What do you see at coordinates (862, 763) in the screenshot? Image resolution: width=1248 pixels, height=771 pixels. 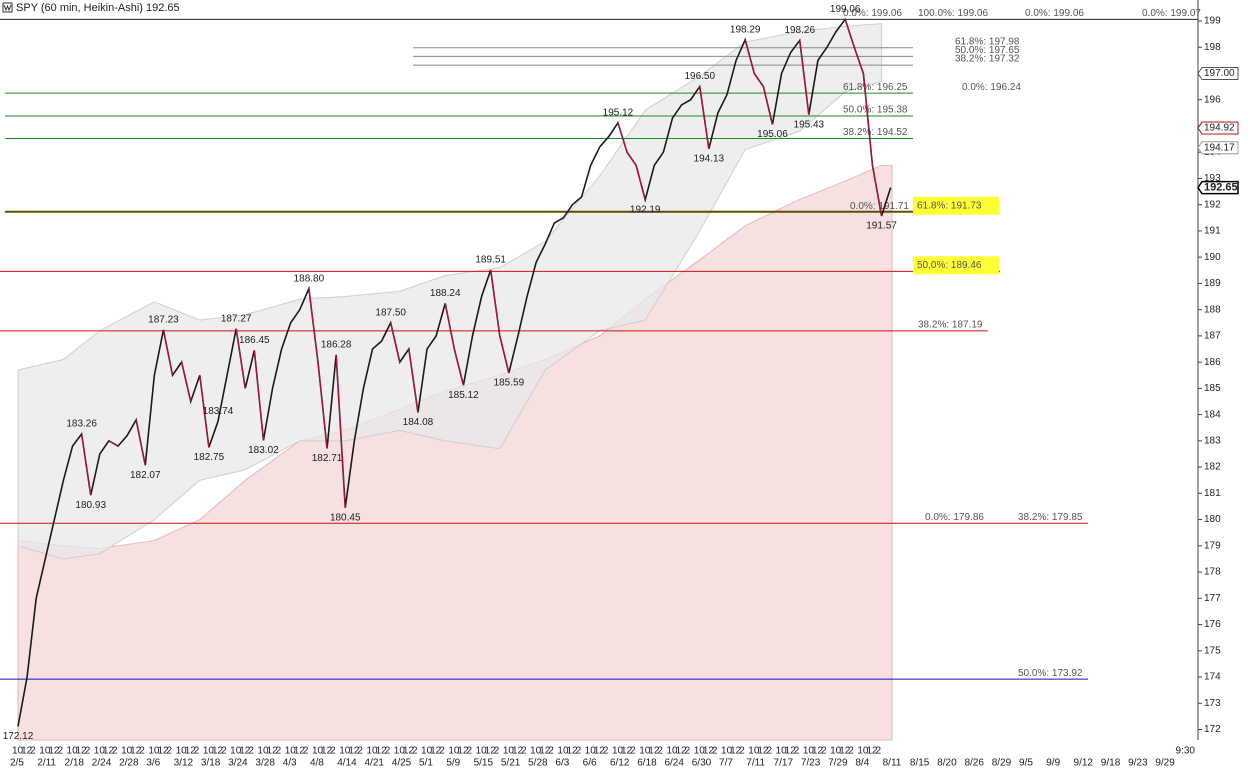 I see `x-date-label: 8/4` at bounding box center [862, 763].